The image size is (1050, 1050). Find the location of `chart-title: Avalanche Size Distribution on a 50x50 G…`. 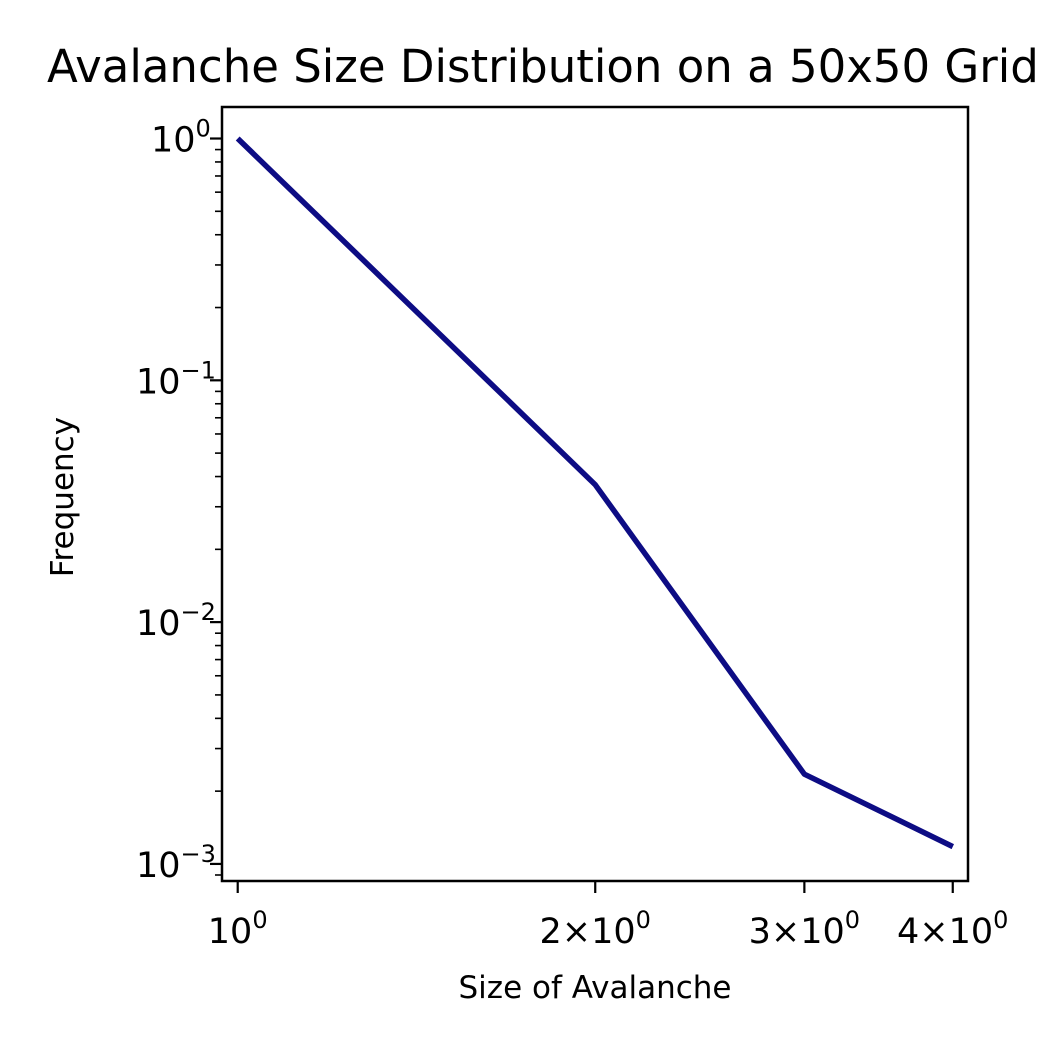

chart-title: Avalanche Size Distribution on a 50x50 G… is located at coordinates (543, 66).